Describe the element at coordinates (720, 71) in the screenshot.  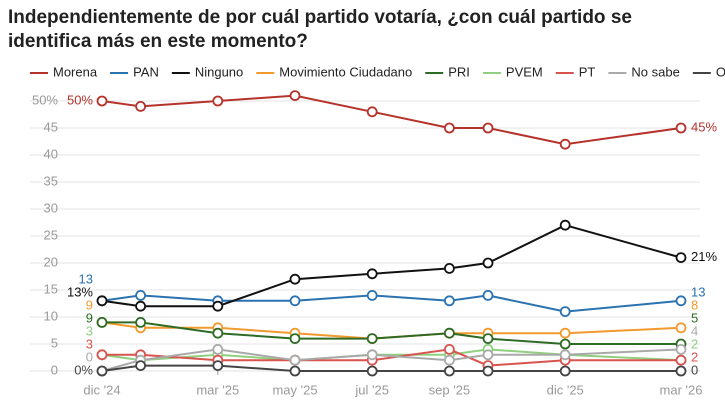
I see `legend-label: Otro` at that location.